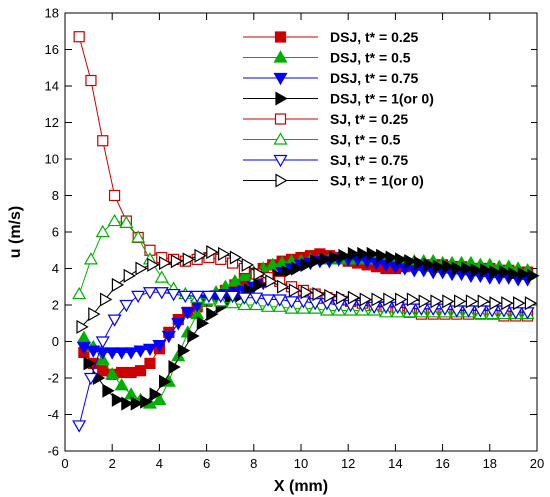 This screenshot has width=550, height=497. I want to click on legend-label: SJ, t* = 0.5, so click(365, 140).